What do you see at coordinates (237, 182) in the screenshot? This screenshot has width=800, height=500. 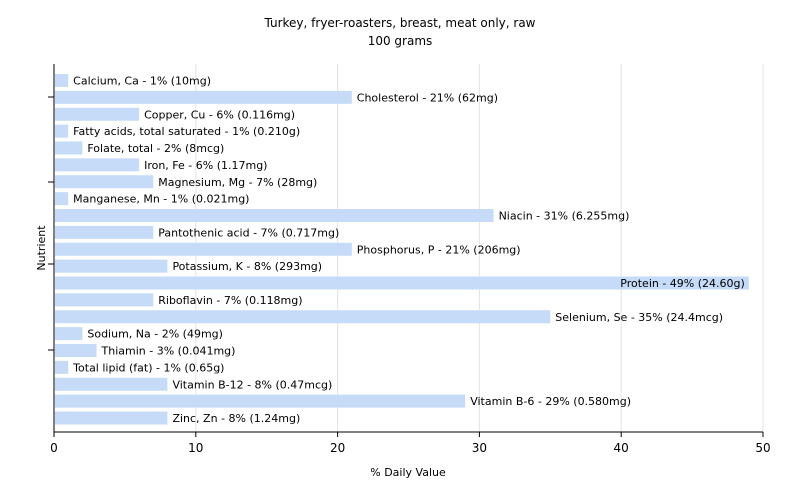 I see `bar-label: Magnesium, Mg - 7% (28mg)` at bounding box center [237, 182].